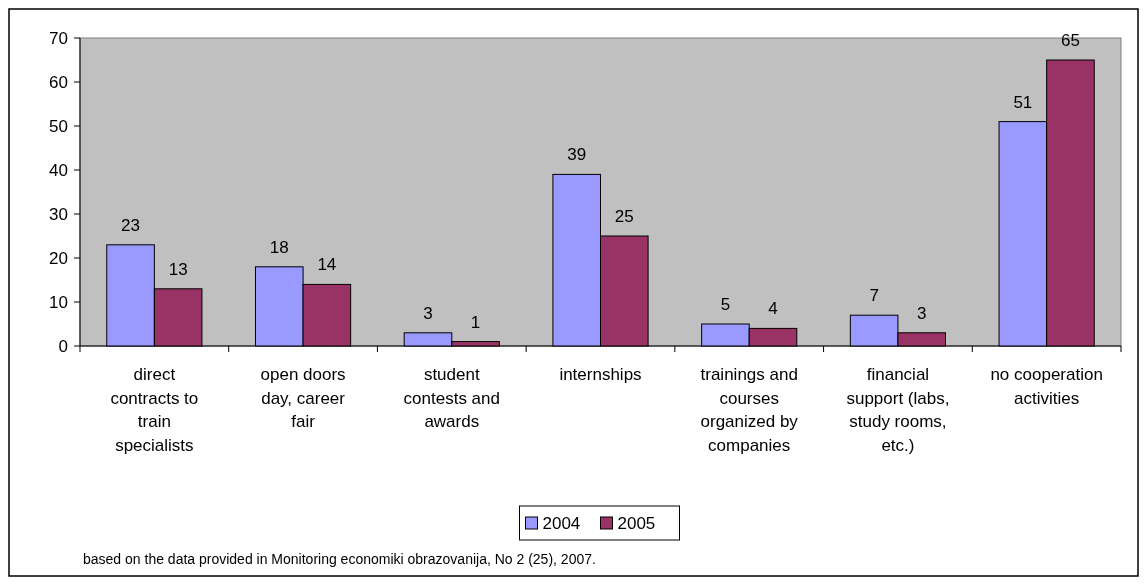  I want to click on data-label: 39, so click(577, 155).